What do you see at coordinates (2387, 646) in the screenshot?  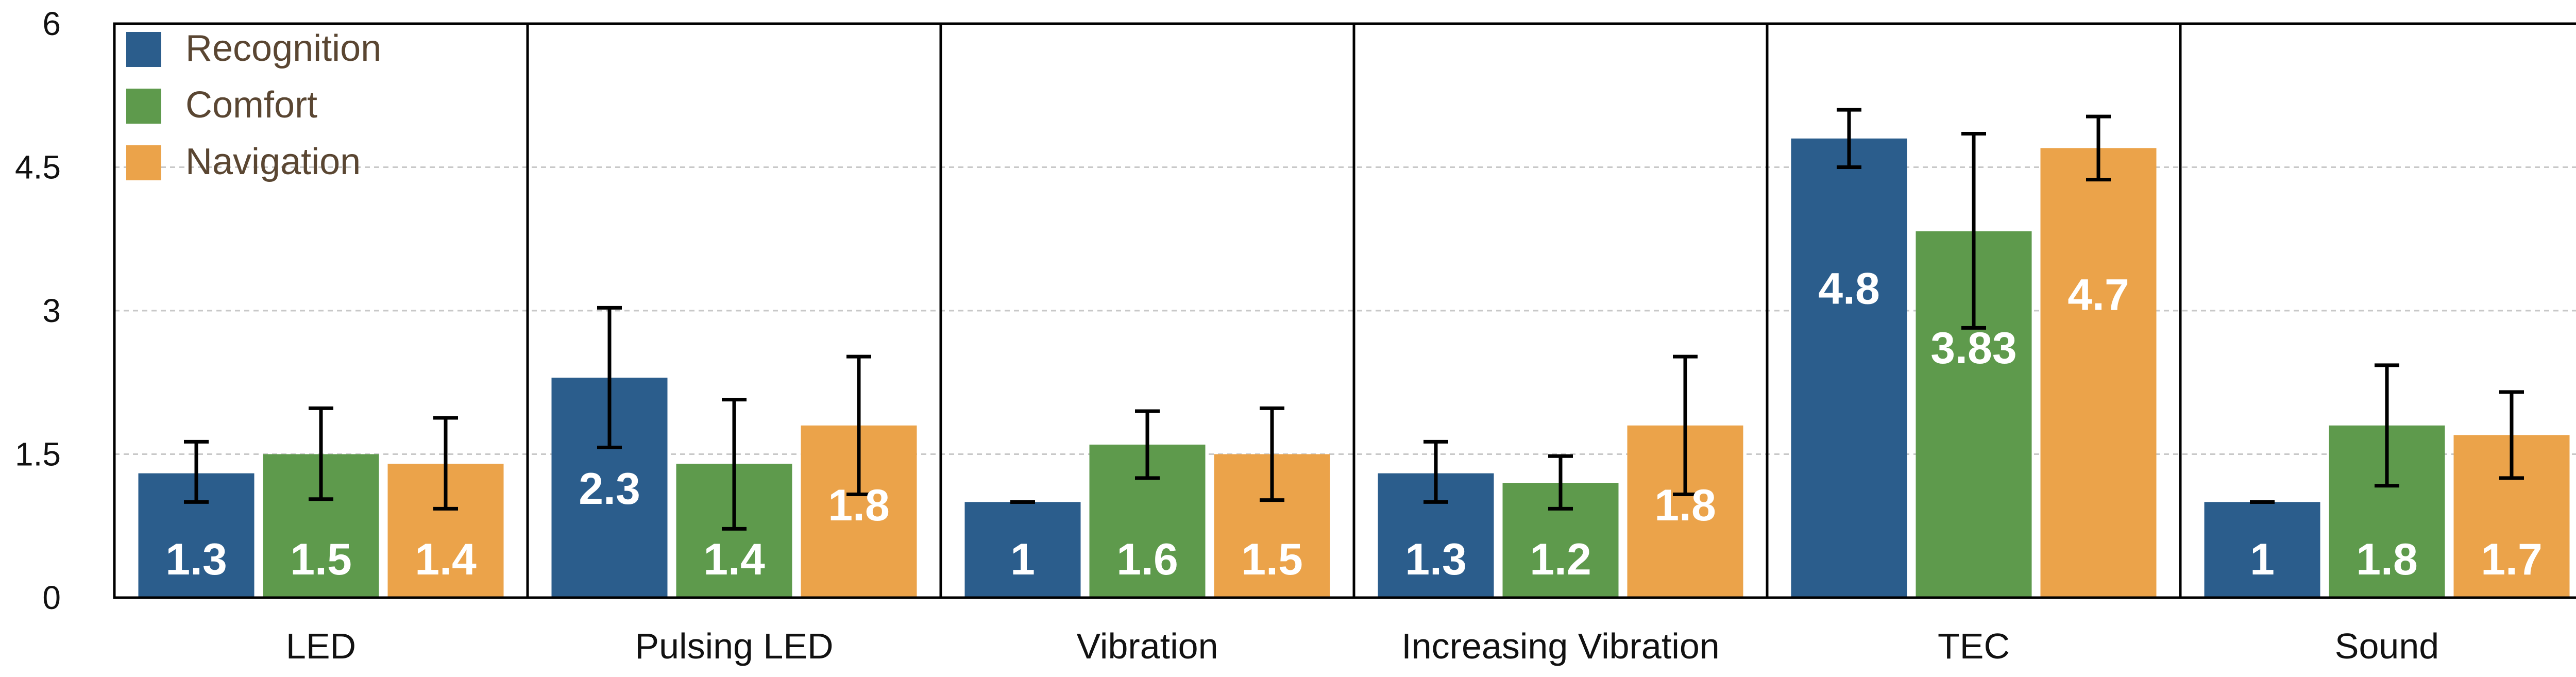 I see `x-category-label: Sound` at bounding box center [2387, 646].